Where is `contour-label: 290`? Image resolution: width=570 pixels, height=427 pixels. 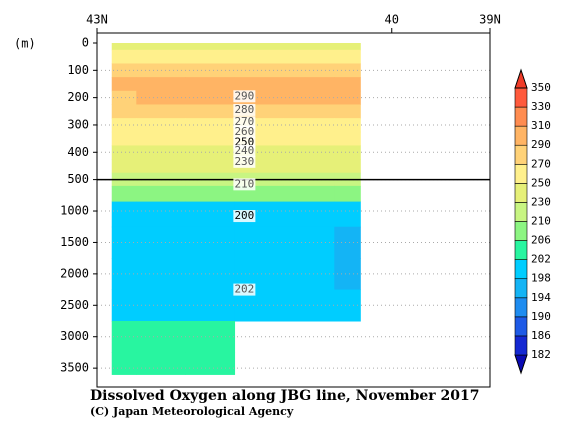
contour-label: 290 is located at coordinates (244, 95).